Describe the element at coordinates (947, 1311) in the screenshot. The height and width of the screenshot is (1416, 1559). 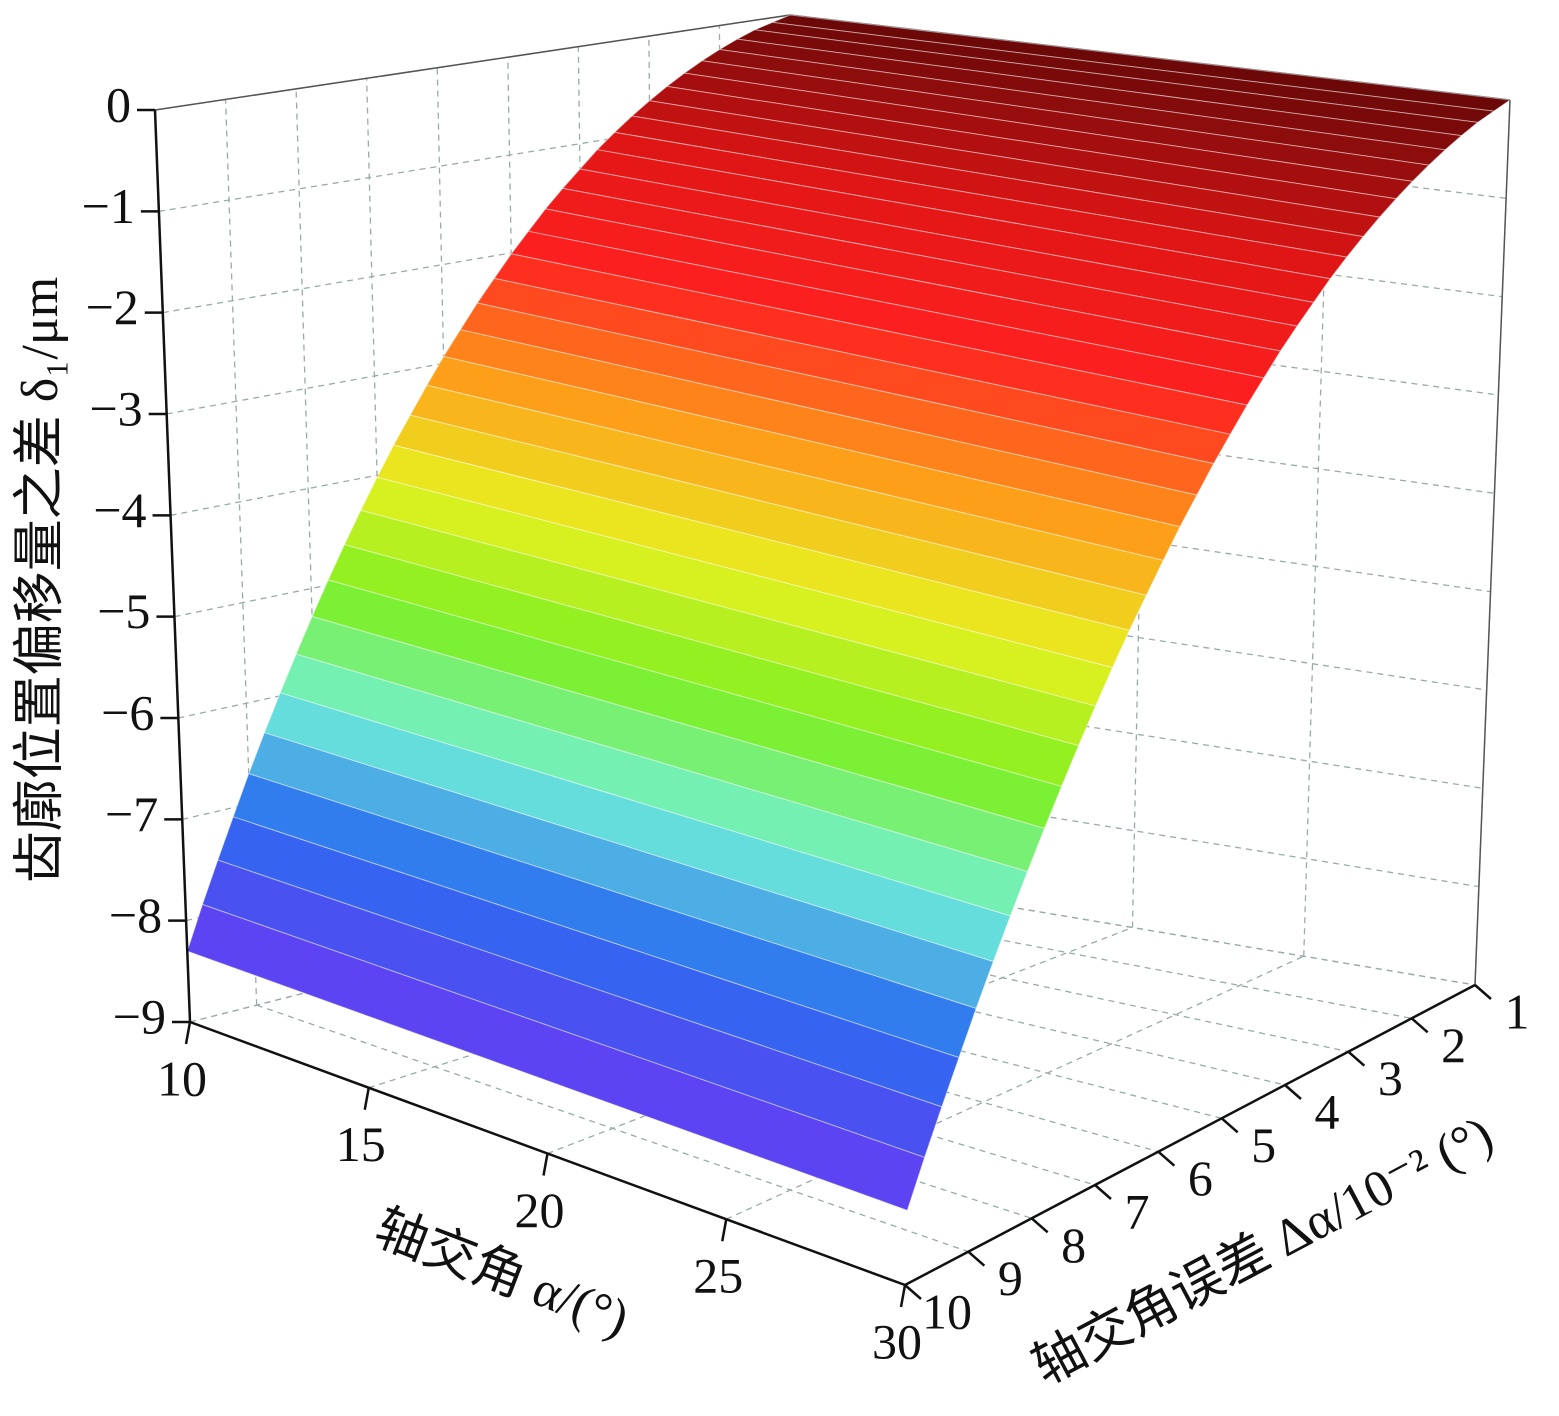
I see `x-tick-label: 10` at that location.